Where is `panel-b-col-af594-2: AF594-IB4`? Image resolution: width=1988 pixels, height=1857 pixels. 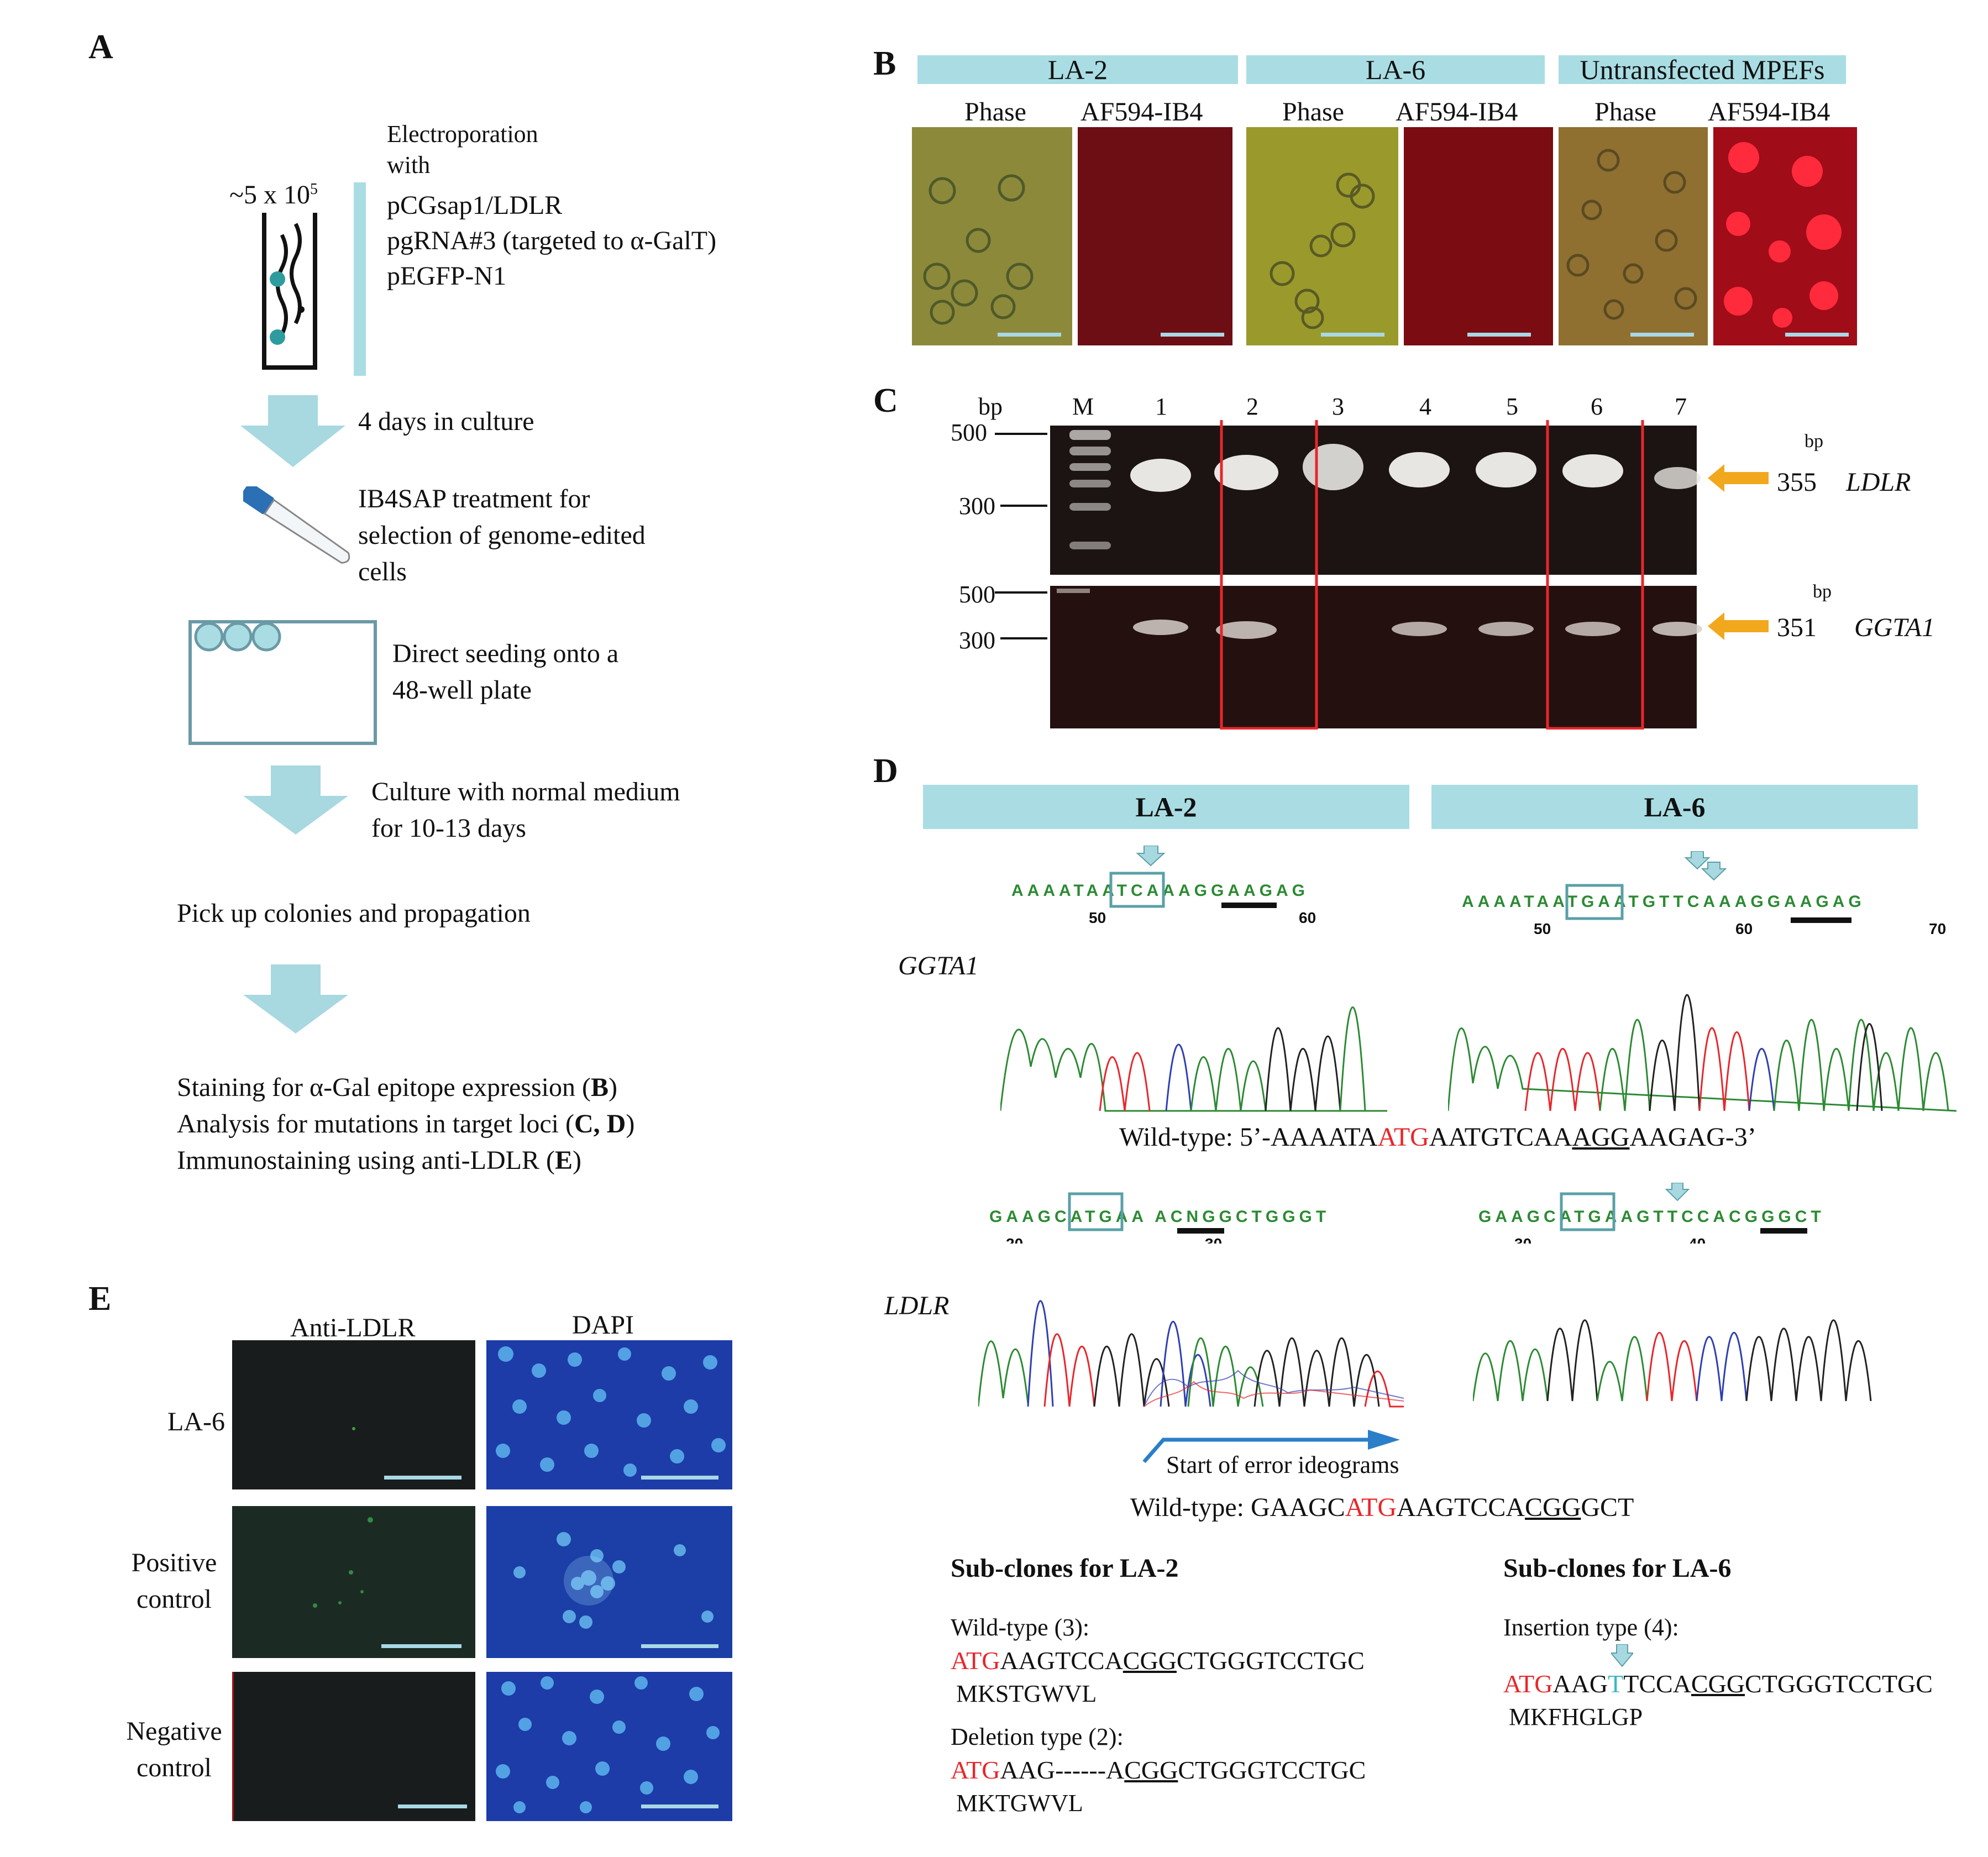 panel-b-col-af594-2: AF594-IB4 is located at coordinates (1457, 112).